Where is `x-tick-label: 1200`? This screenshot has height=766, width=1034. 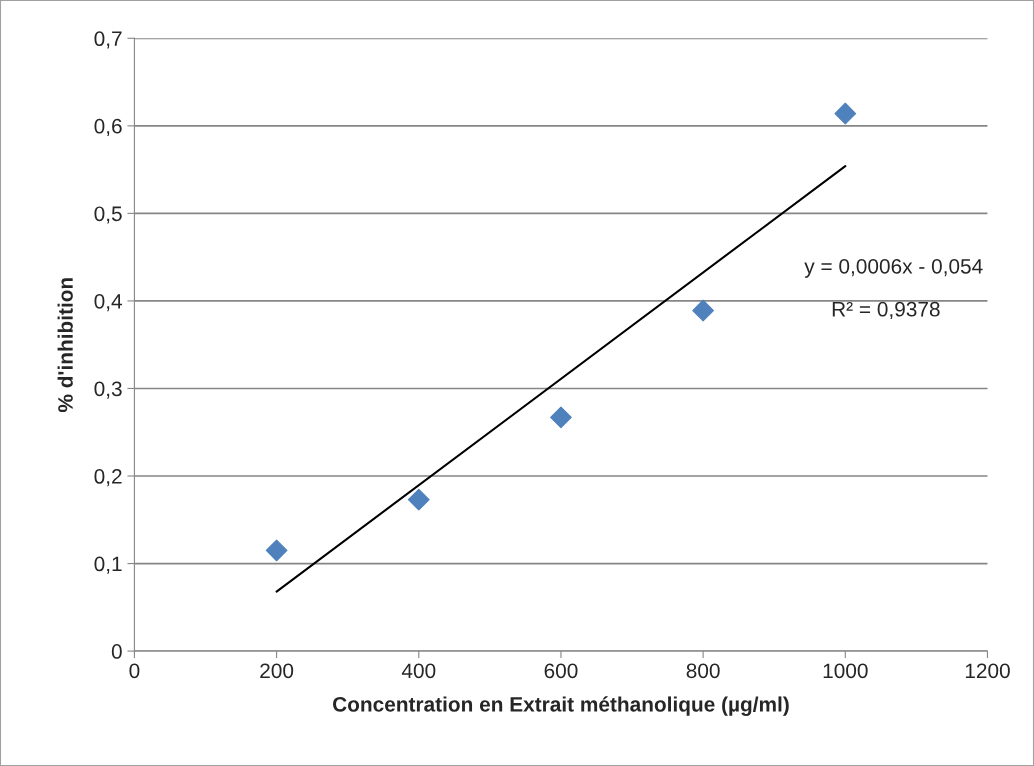 x-tick-label: 1200 is located at coordinates (987, 671).